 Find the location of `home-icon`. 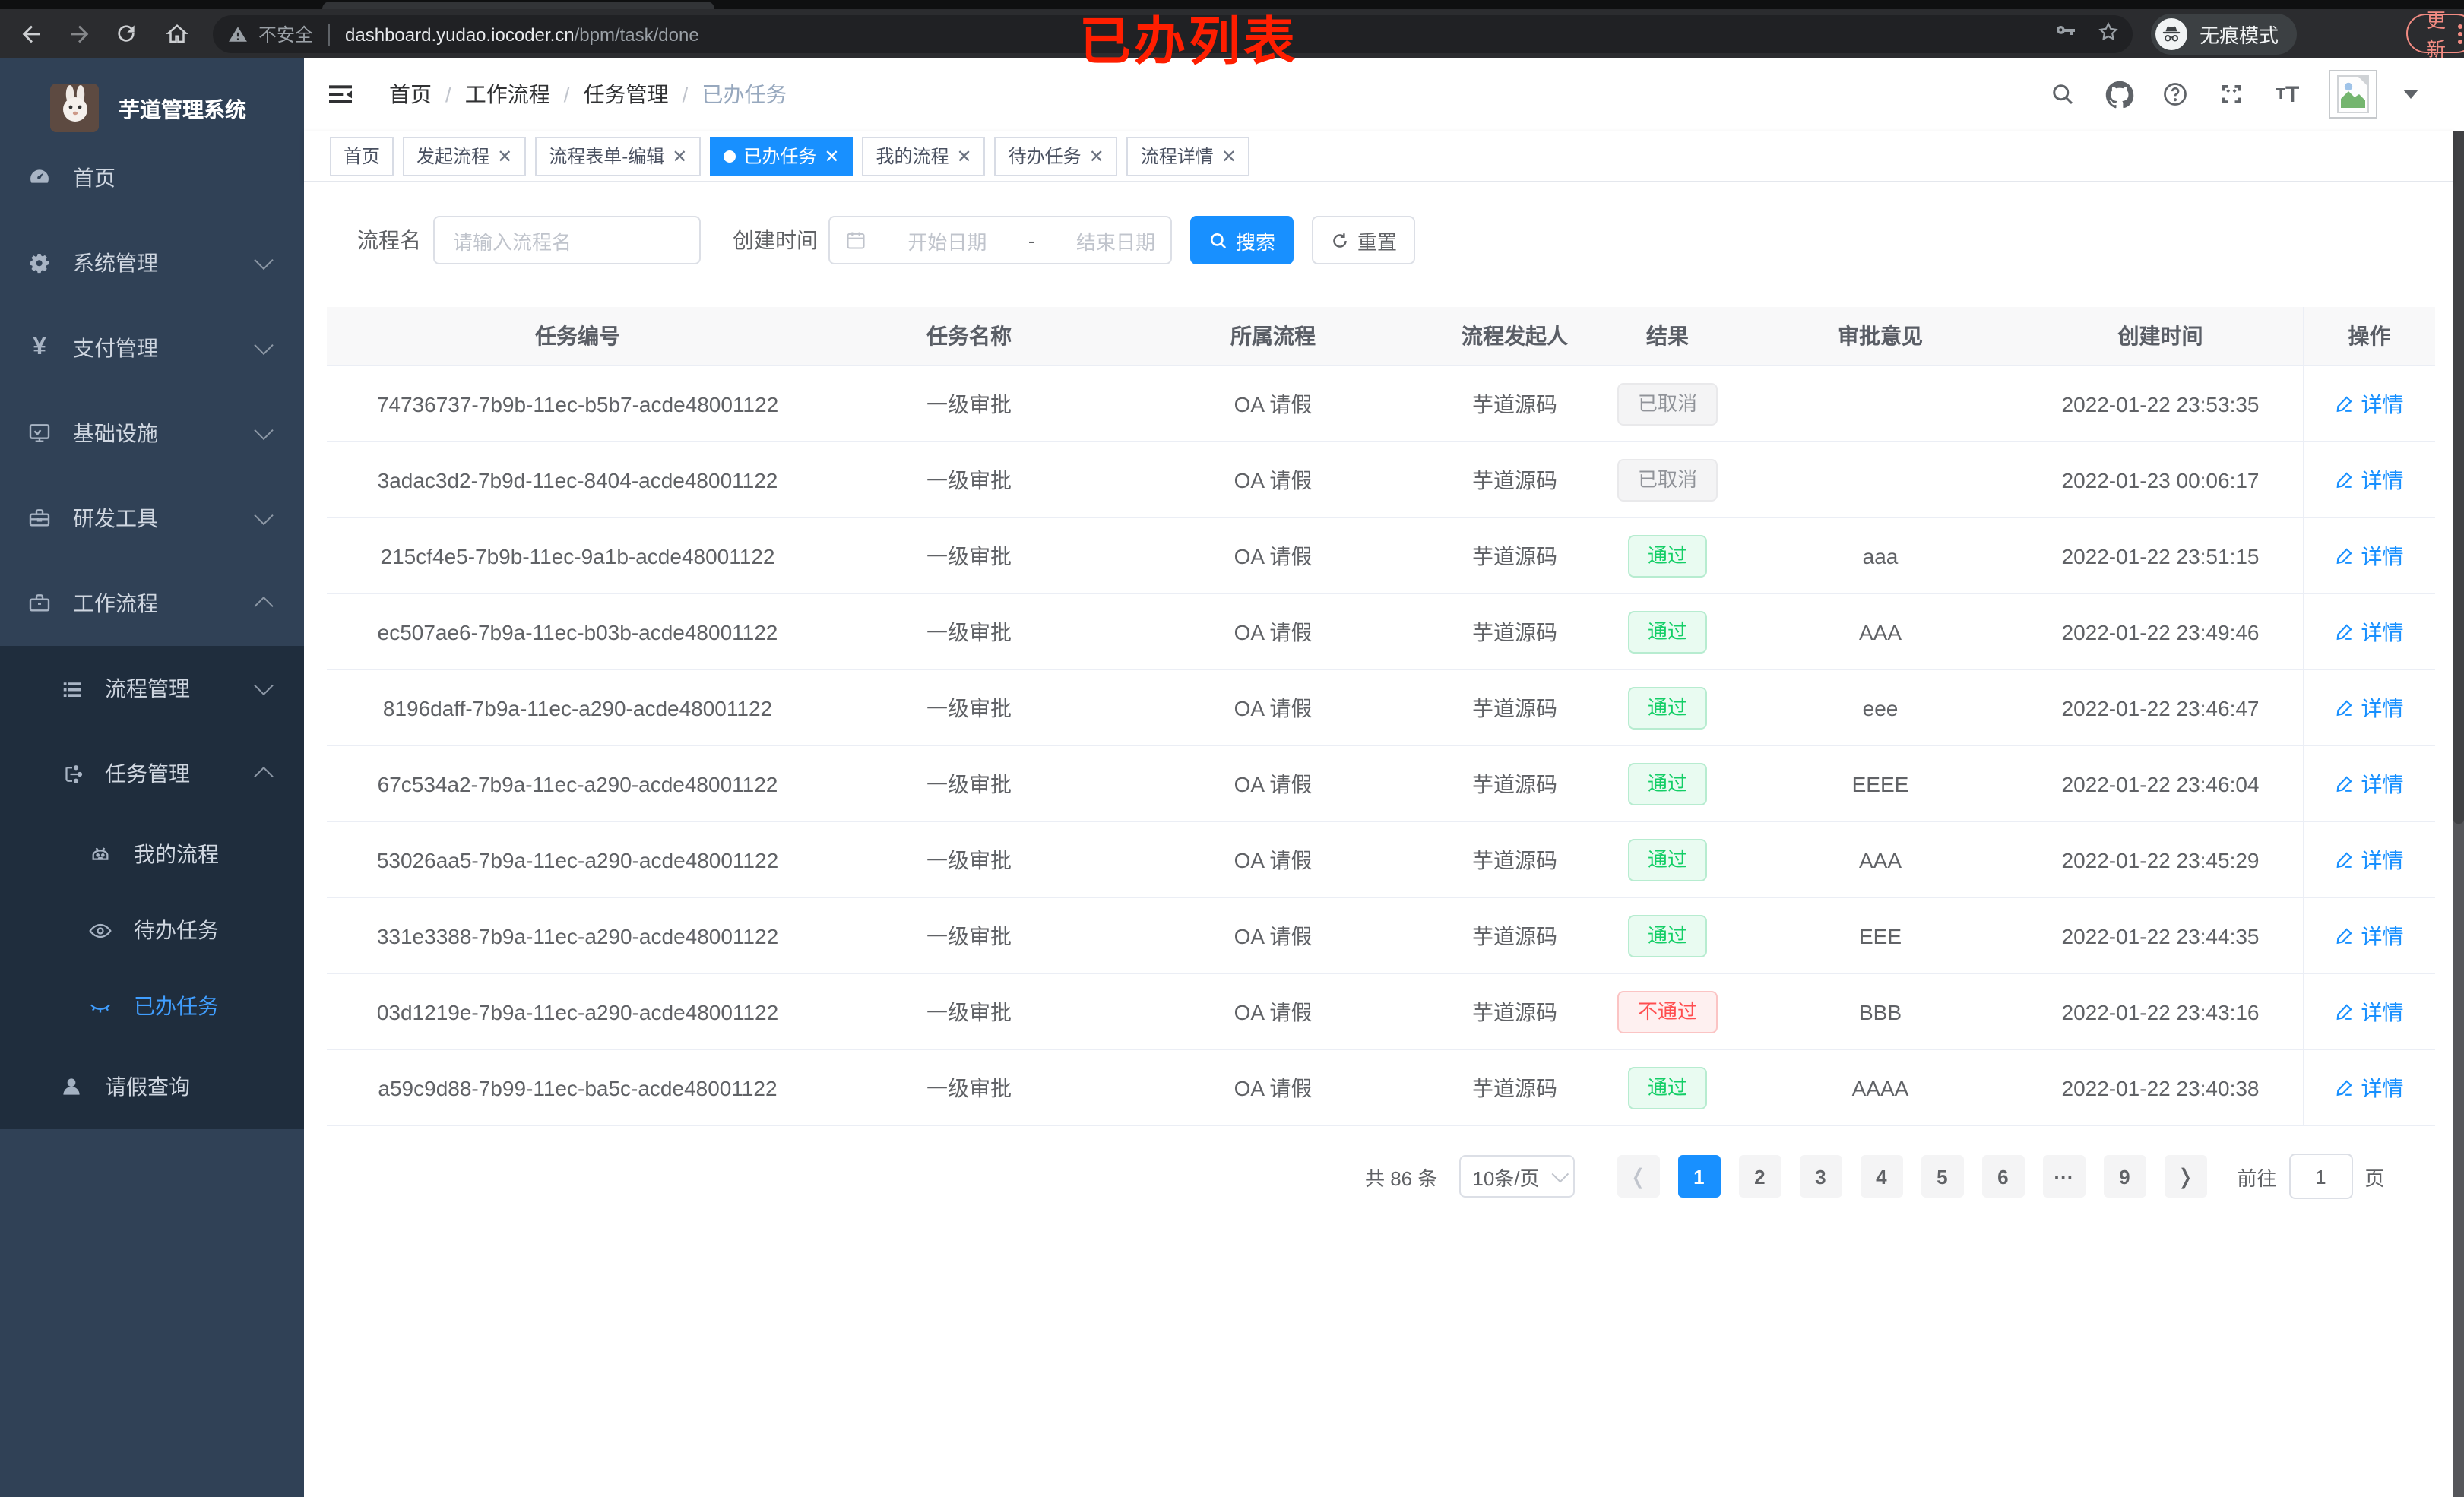

home-icon is located at coordinates (176, 33).